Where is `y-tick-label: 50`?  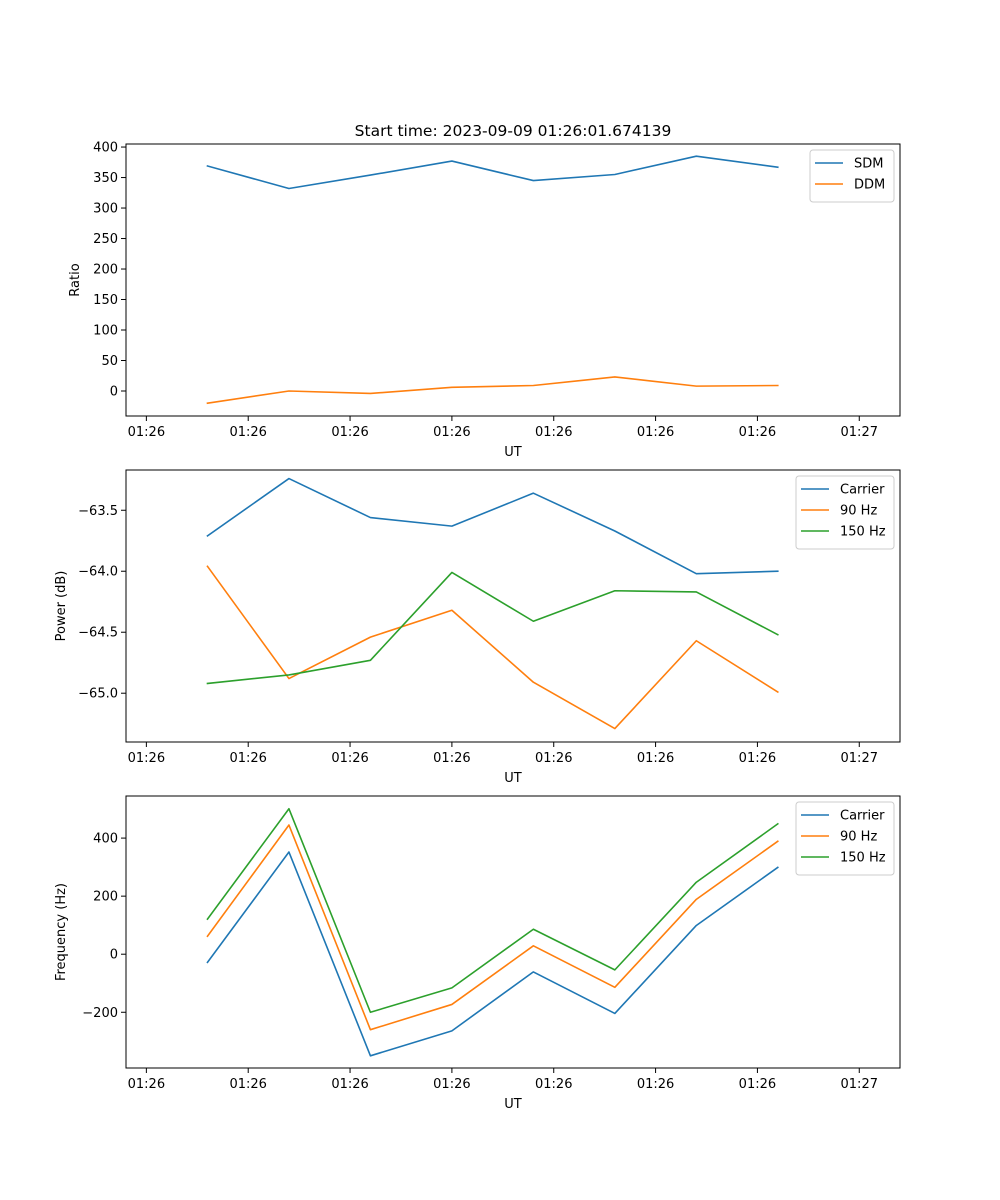 y-tick-label: 50 is located at coordinates (109, 361).